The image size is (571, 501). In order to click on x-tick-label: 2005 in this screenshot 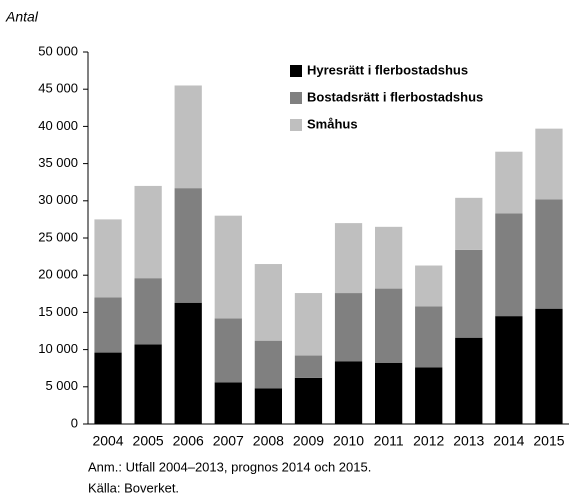, I will do `click(148, 441)`.